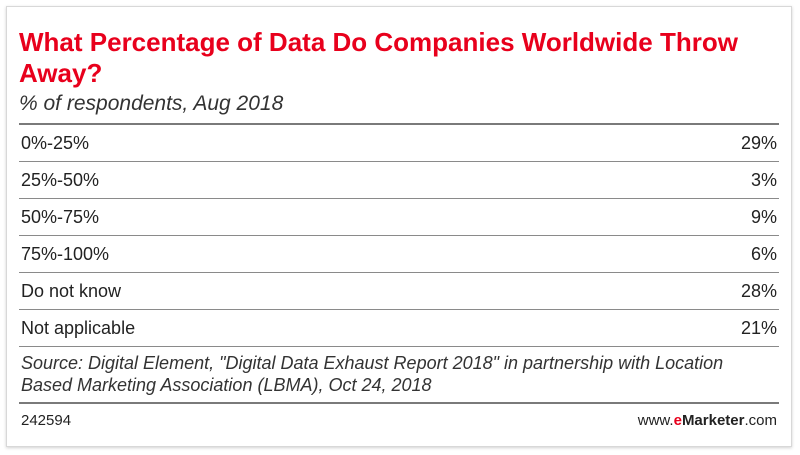 This screenshot has width=800, height=455. Describe the element at coordinates (55, 142) in the screenshot. I see `row-label: 0%-25%` at that location.